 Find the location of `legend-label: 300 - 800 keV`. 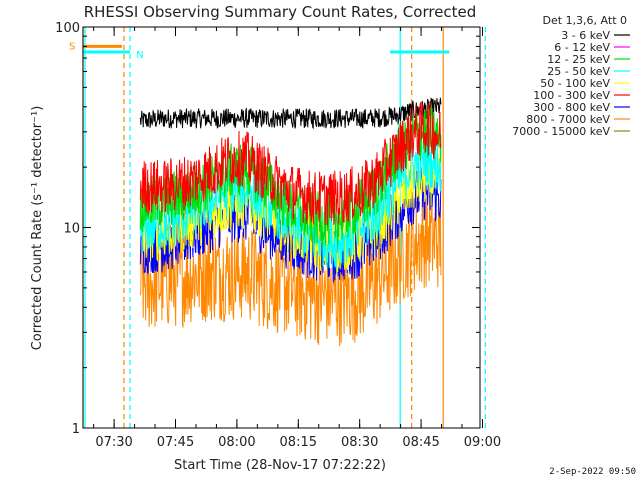

legend-label: 300 - 800 keV is located at coordinates (571, 107).